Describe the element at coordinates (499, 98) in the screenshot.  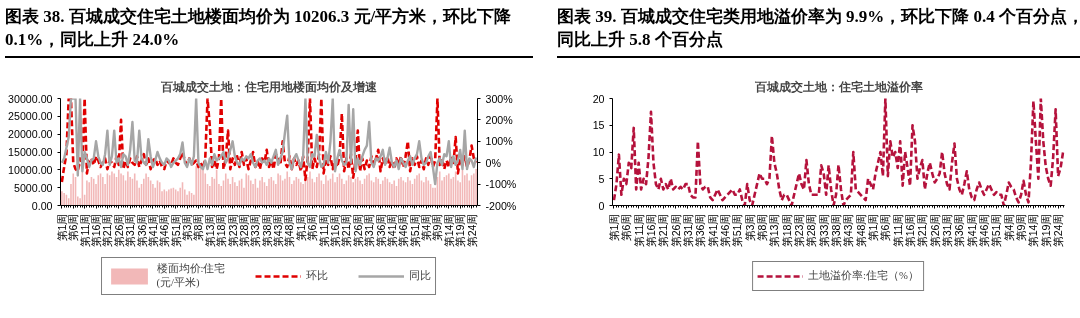
I see `y2-tick-label: 300%` at that location.